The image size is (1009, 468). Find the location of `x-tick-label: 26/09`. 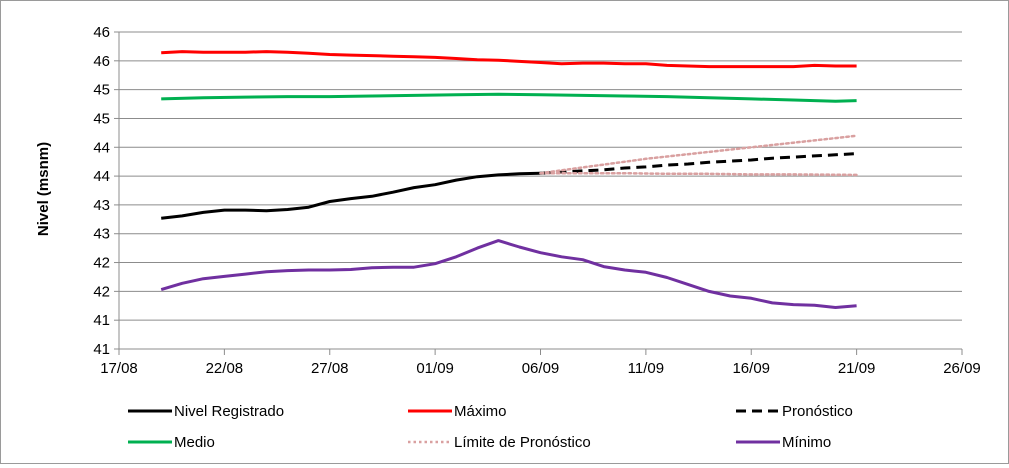

x-tick-label: 26/09 is located at coordinates (962, 368).